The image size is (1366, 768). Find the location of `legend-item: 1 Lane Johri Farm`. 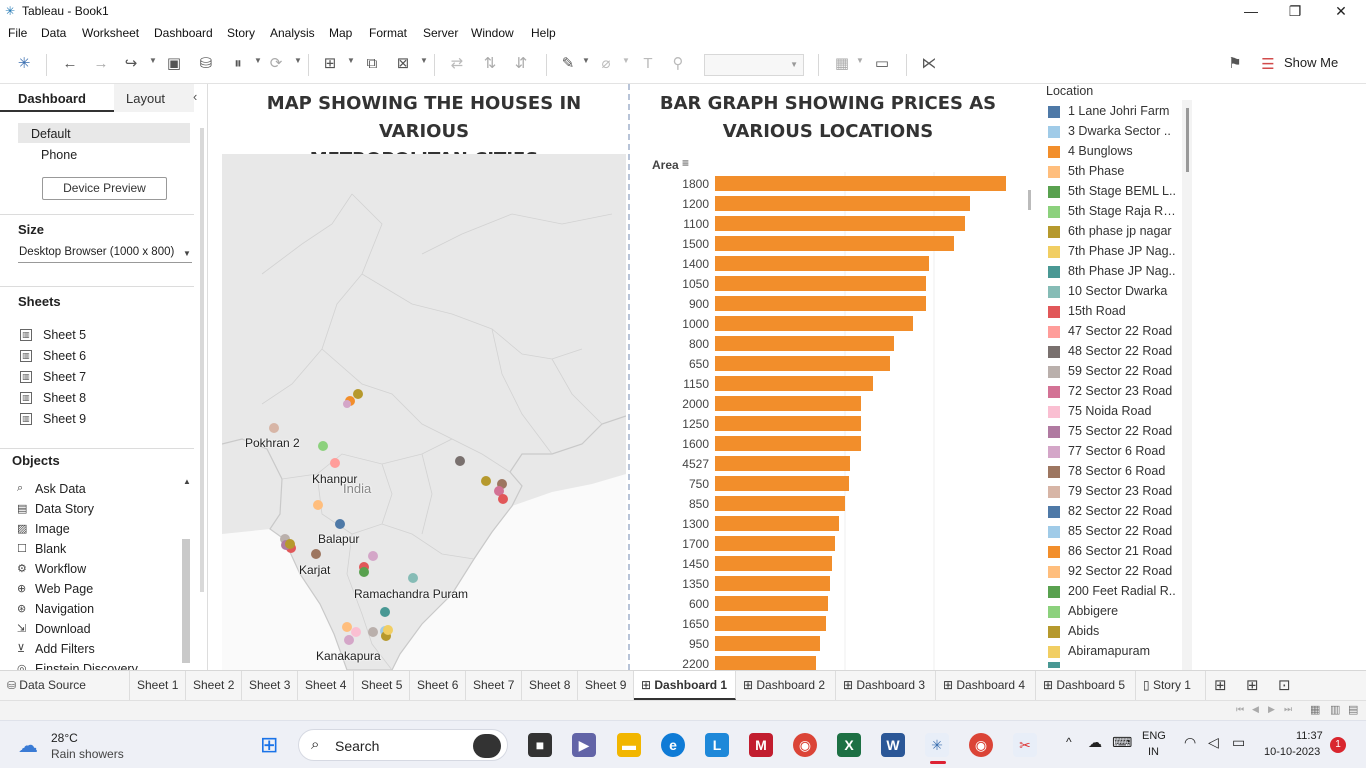

legend-item: 1 Lane Johri Farm is located at coordinates (1114, 112).